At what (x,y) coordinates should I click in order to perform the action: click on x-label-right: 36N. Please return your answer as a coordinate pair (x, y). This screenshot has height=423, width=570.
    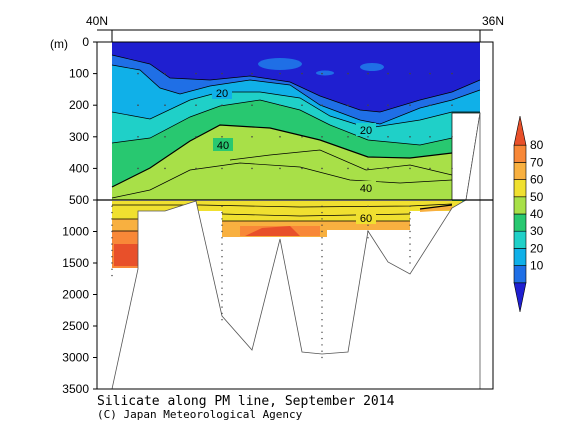
    Looking at the image, I should click on (493, 21).